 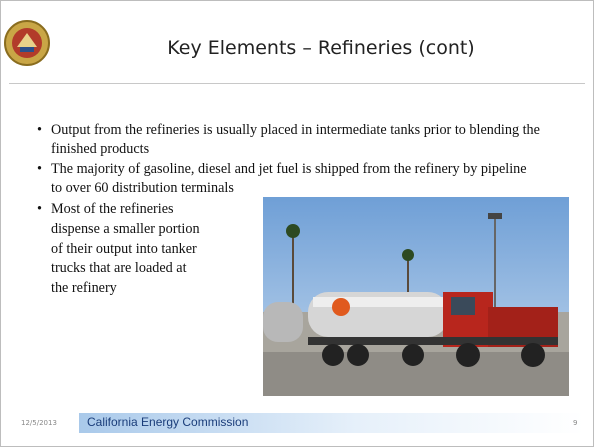 What do you see at coordinates (297, 83) in the screenshot?
I see `title-rule` at bounding box center [297, 83].